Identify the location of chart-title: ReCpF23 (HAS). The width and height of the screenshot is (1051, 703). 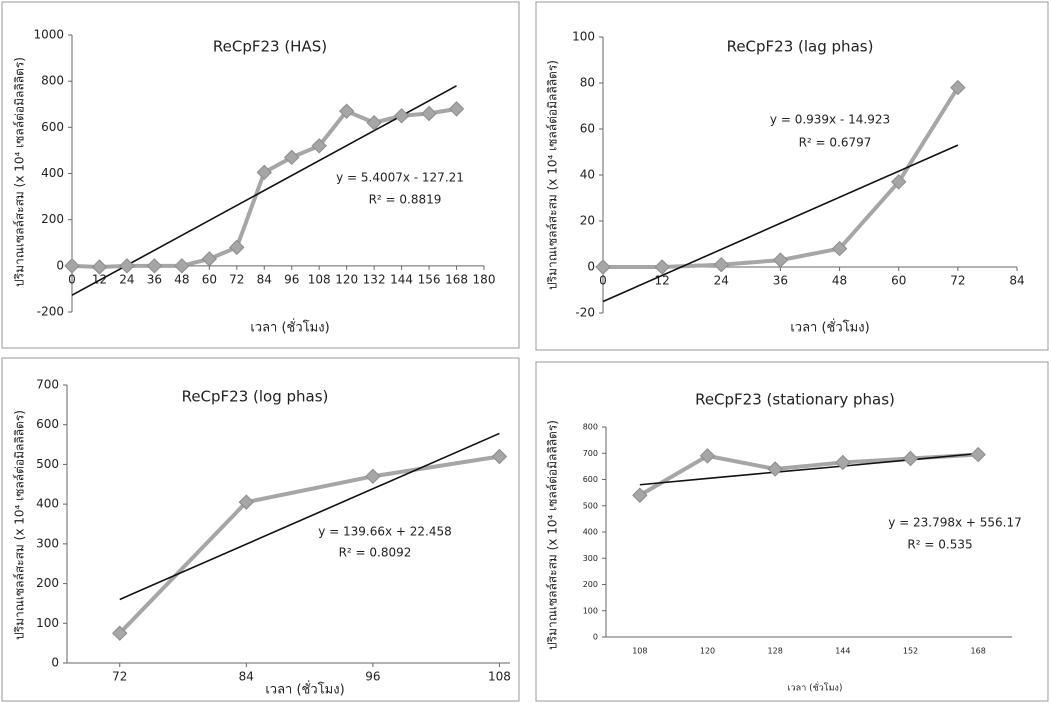
(270, 47).